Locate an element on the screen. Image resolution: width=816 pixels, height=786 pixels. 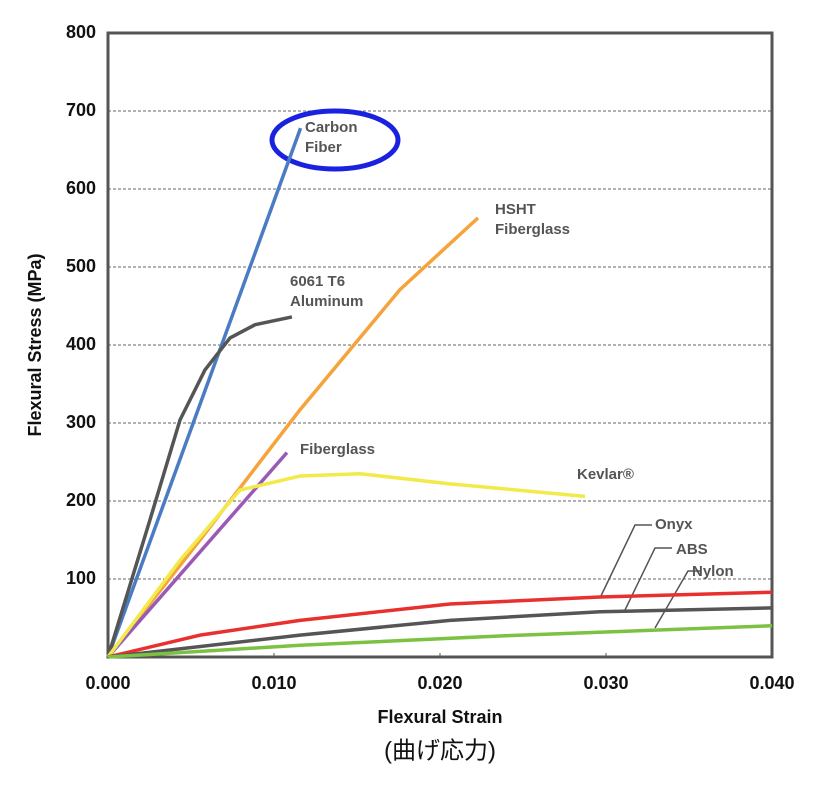
y-tick-label: 500 is located at coordinates (81, 266).